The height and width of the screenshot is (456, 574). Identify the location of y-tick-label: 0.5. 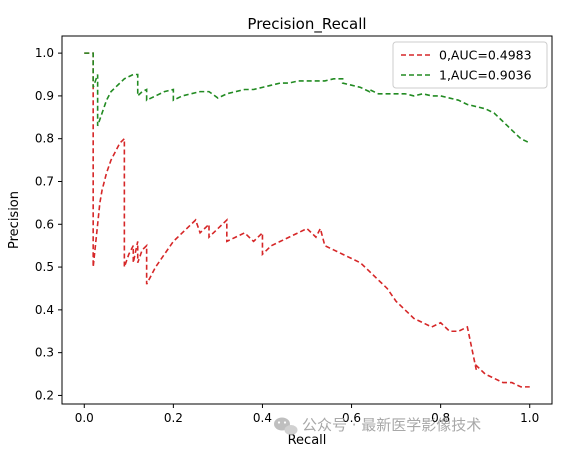
(44, 267).